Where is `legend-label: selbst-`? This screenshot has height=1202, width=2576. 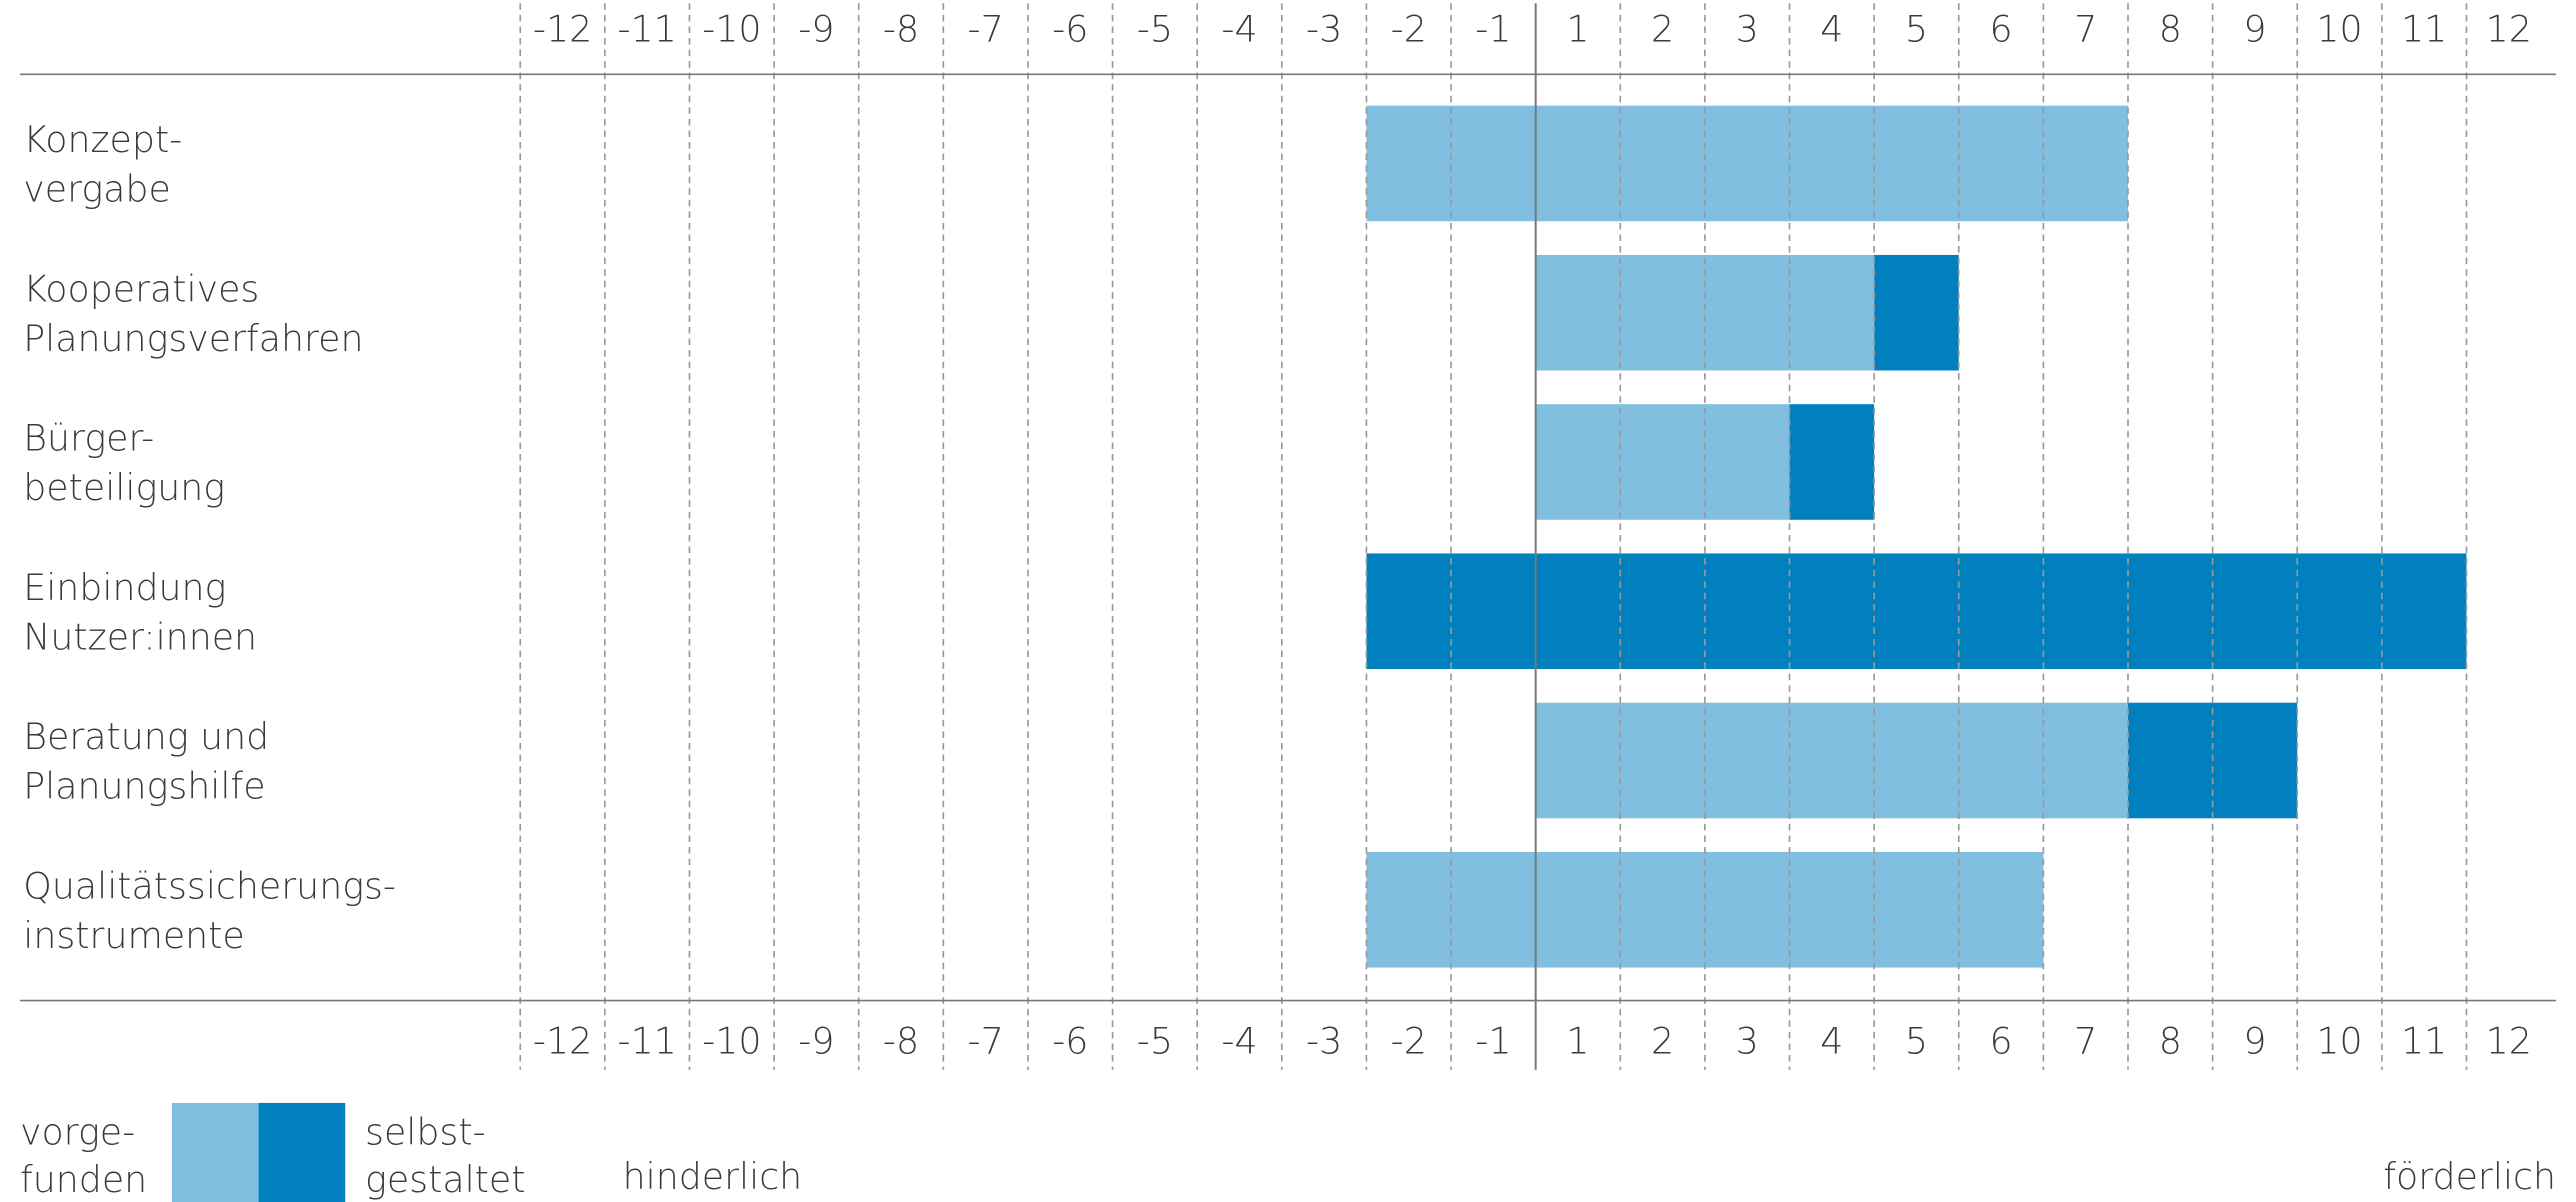
legend-label: selbst- is located at coordinates (425, 1131).